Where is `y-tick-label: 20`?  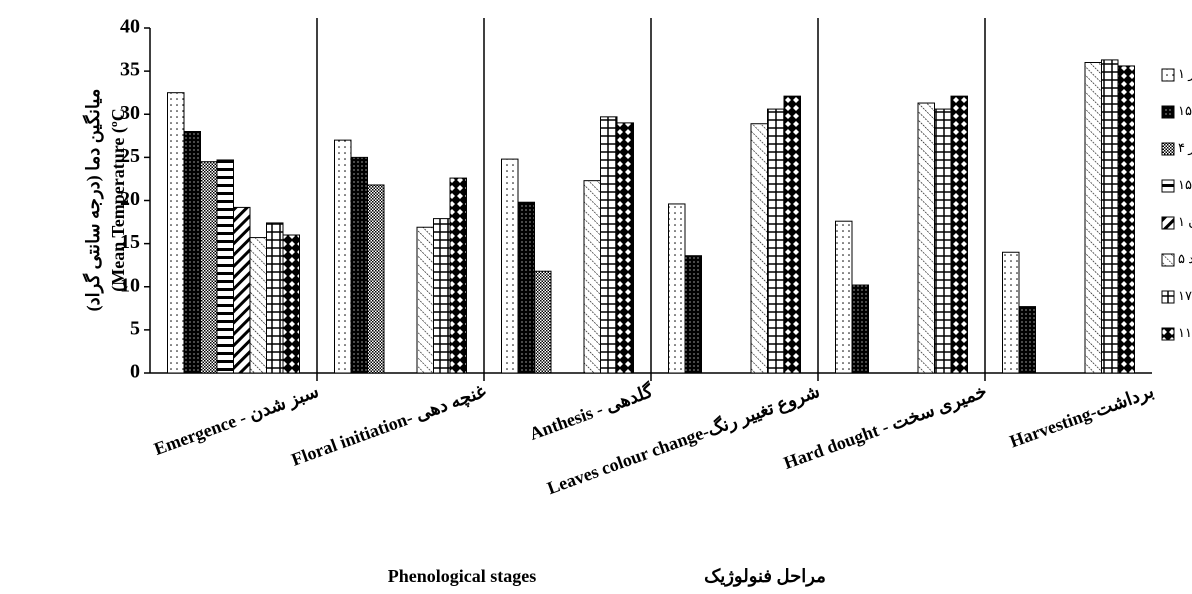 y-tick-label: 20 is located at coordinates (130, 199).